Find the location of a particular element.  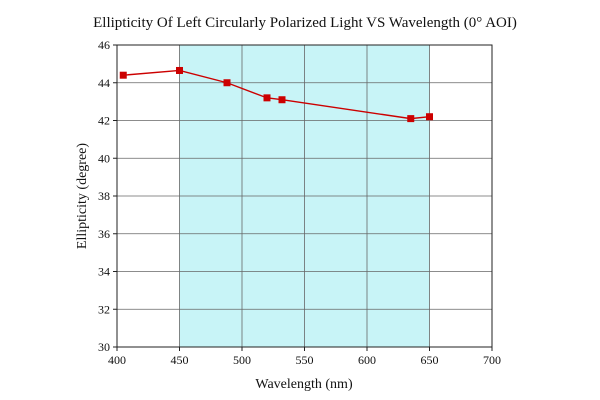

y-tick-label: 42 is located at coordinates (104, 121).